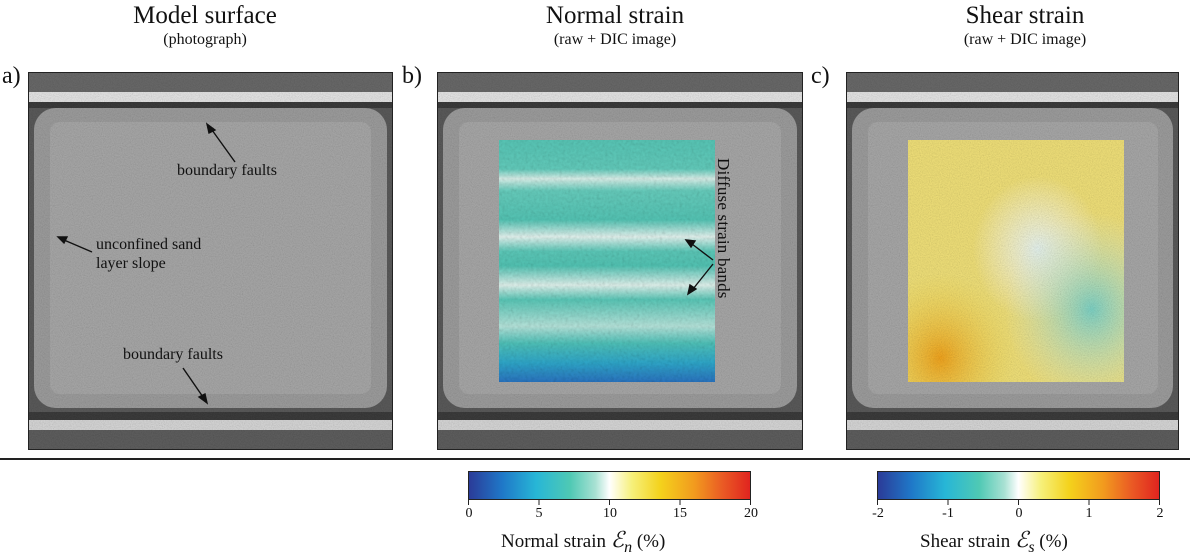 Image resolution: width=1190 pixels, height=559 pixels. I want to click on shear-tick-1: -1, so click(948, 513).